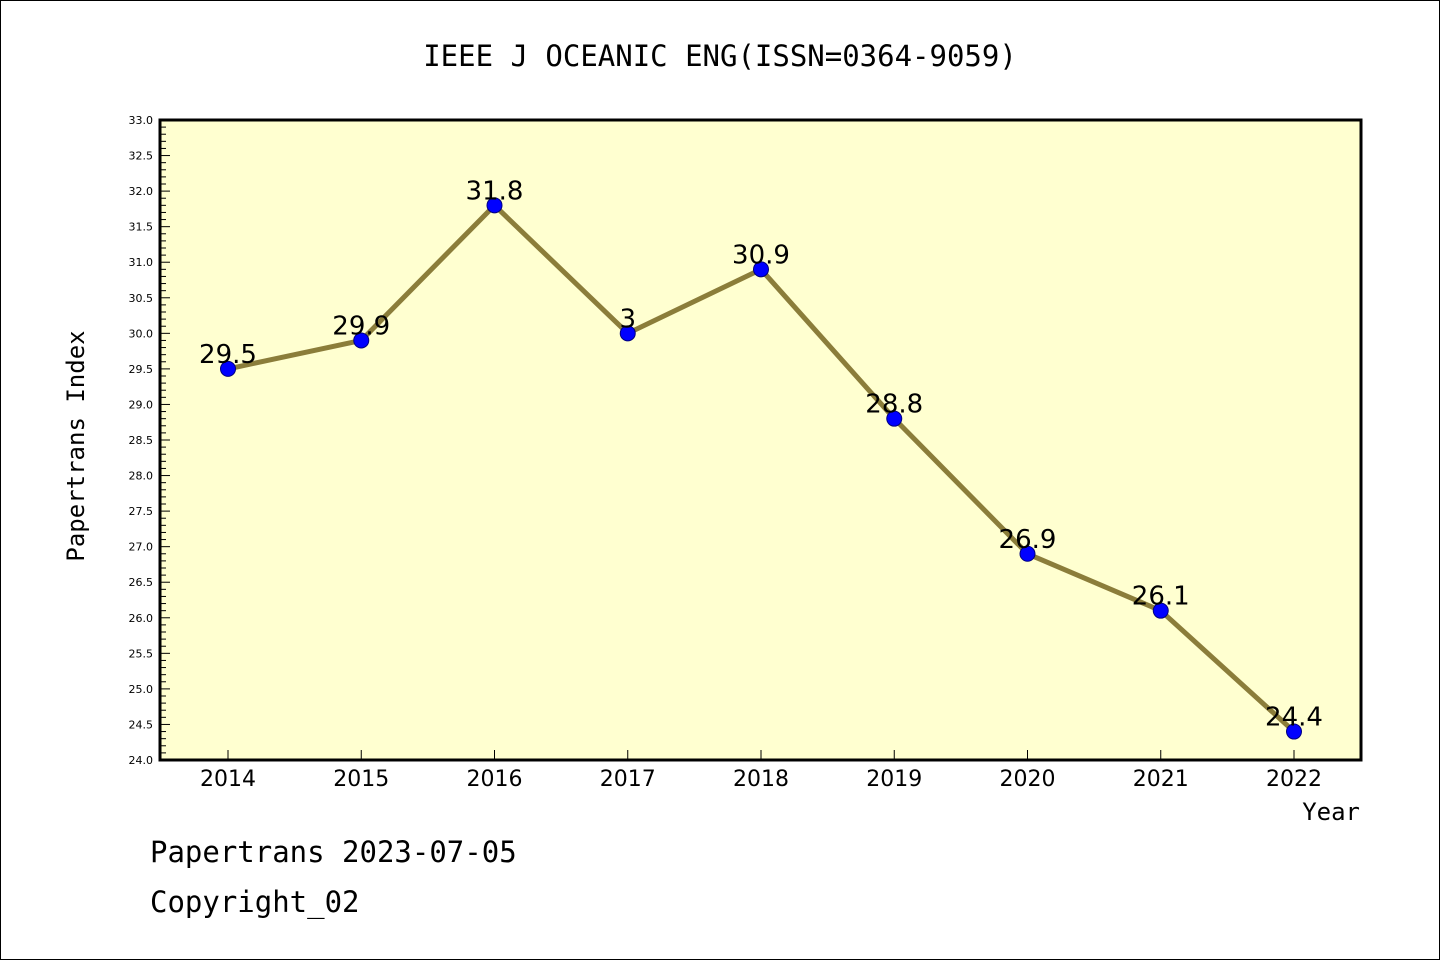 The width and height of the screenshot is (1440, 960). What do you see at coordinates (628, 779) in the screenshot?
I see `x-tick-label: 2017` at bounding box center [628, 779].